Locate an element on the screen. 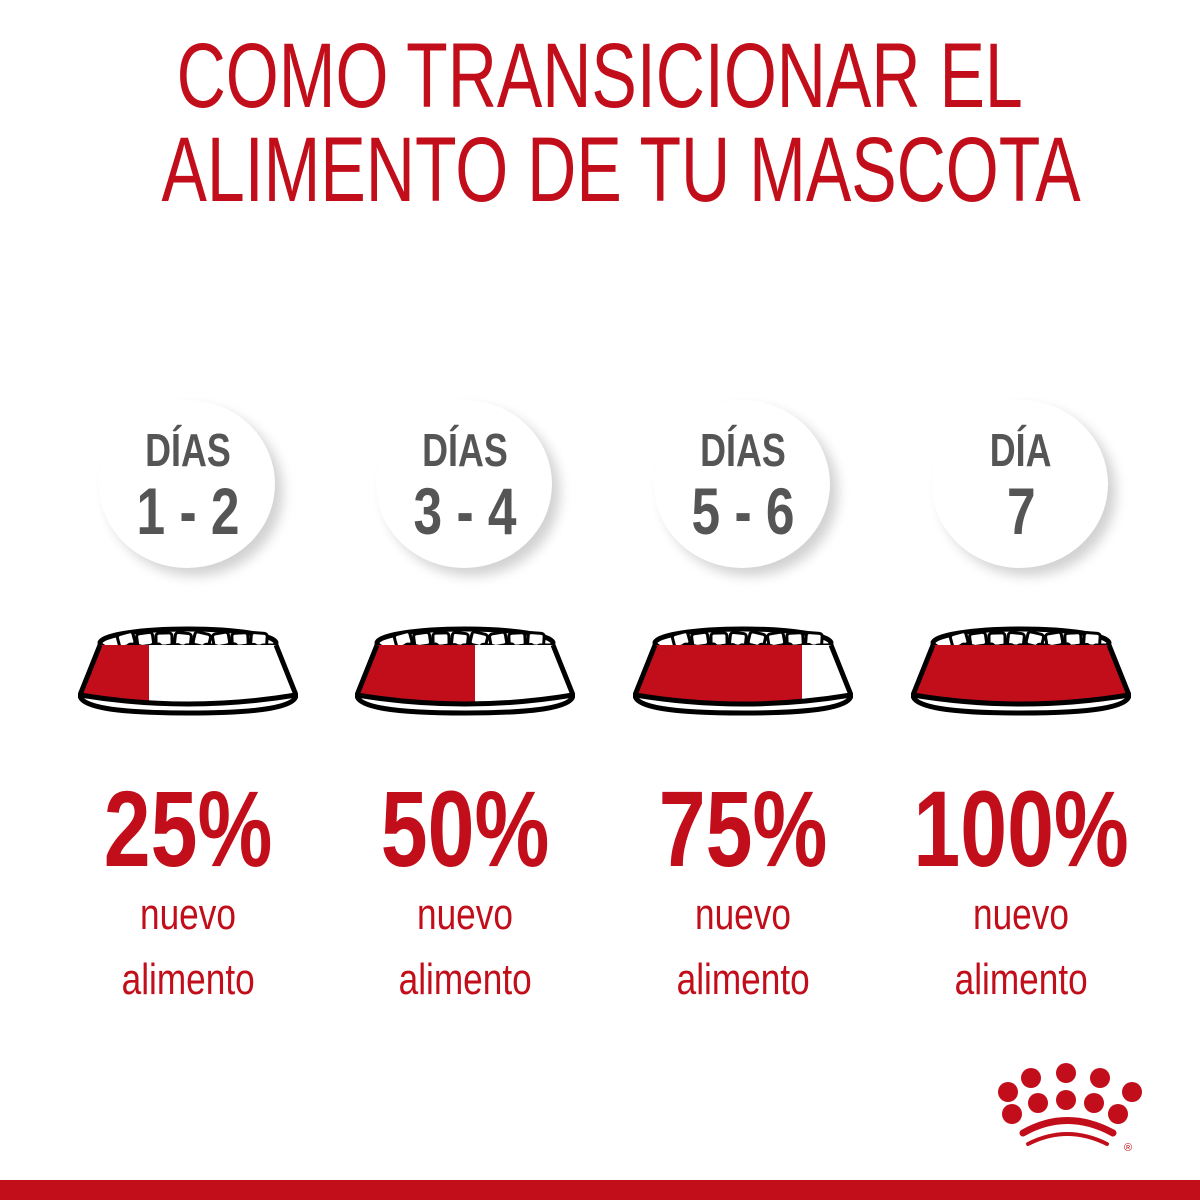 The height and width of the screenshot is (1200, 1200). day-range: 1 - 2 is located at coordinates (188, 511).